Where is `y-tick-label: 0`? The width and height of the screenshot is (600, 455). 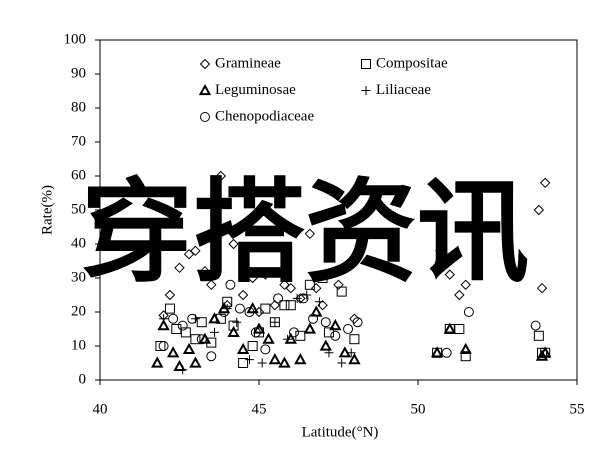 y-tick-label: 0 is located at coordinates (83, 379).